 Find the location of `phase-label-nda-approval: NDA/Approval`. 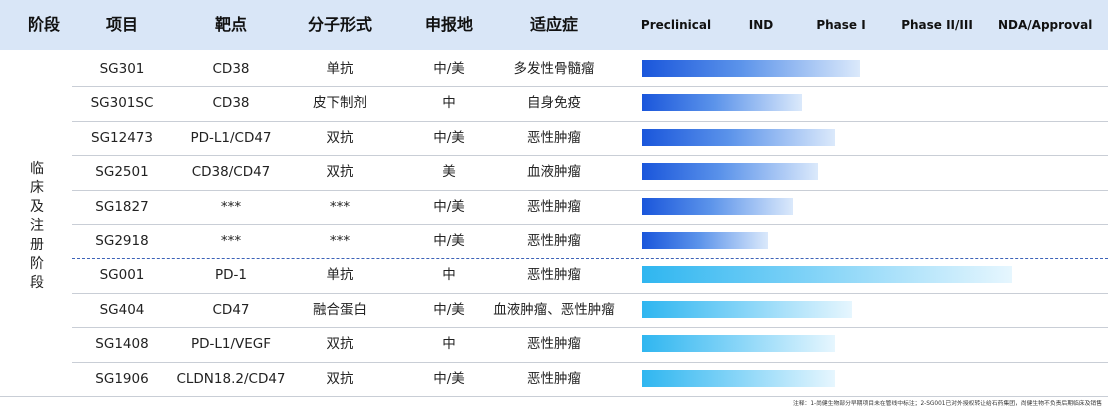

phase-label-nda-approval: NDA/Approval is located at coordinates (1045, 25).